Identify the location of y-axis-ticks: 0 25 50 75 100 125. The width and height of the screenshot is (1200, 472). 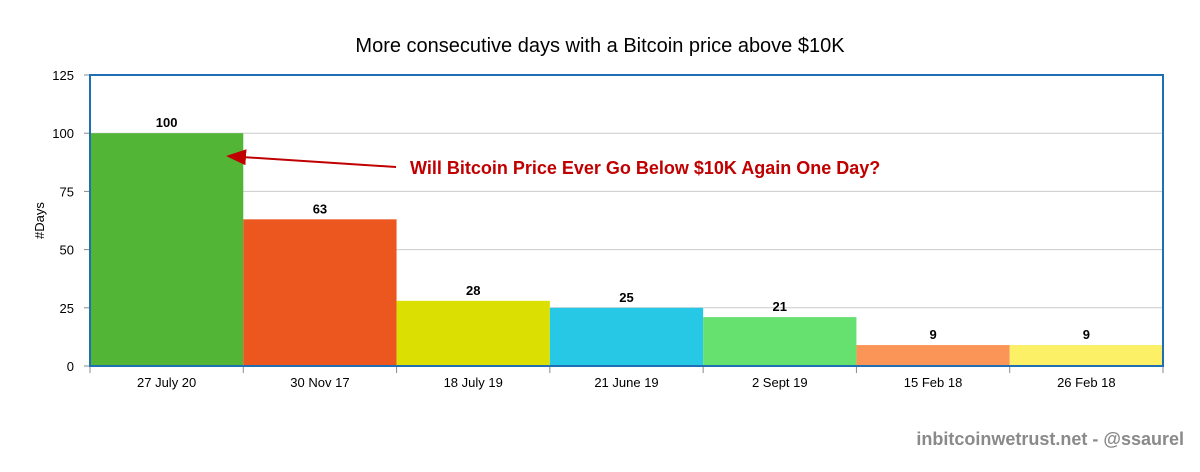
(71, 221).